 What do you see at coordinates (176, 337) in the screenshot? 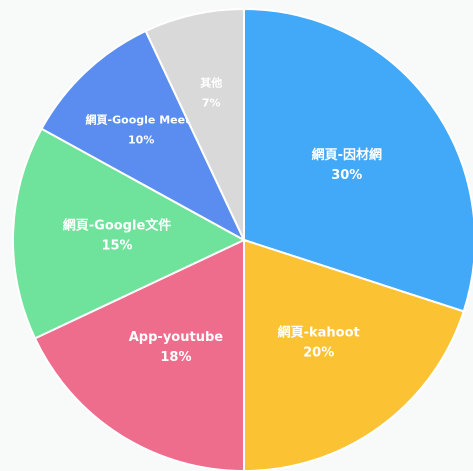
I see `slice-label: App-youtube` at bounding box center [176, 337].